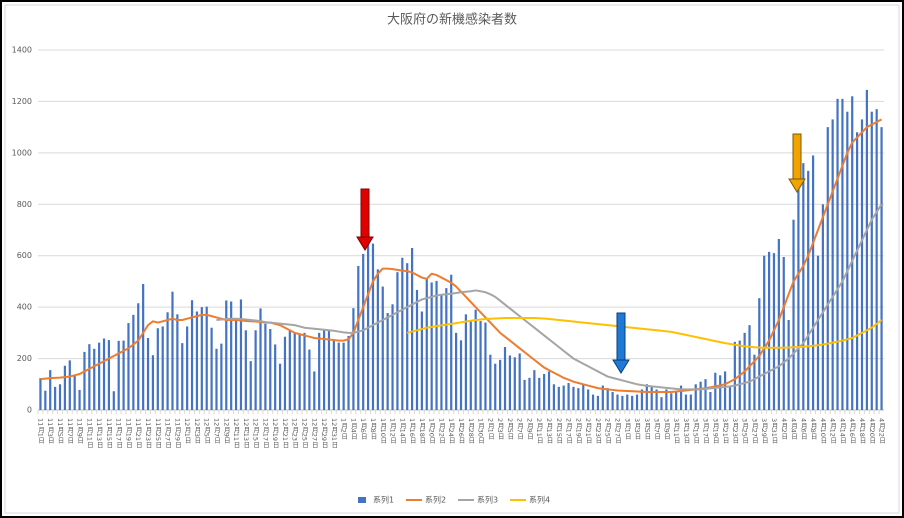  What do you see at coordinates (666, 429) in the screenshot?
I see `x-tick-label: 3月9日` at bounding box center [666, 429].